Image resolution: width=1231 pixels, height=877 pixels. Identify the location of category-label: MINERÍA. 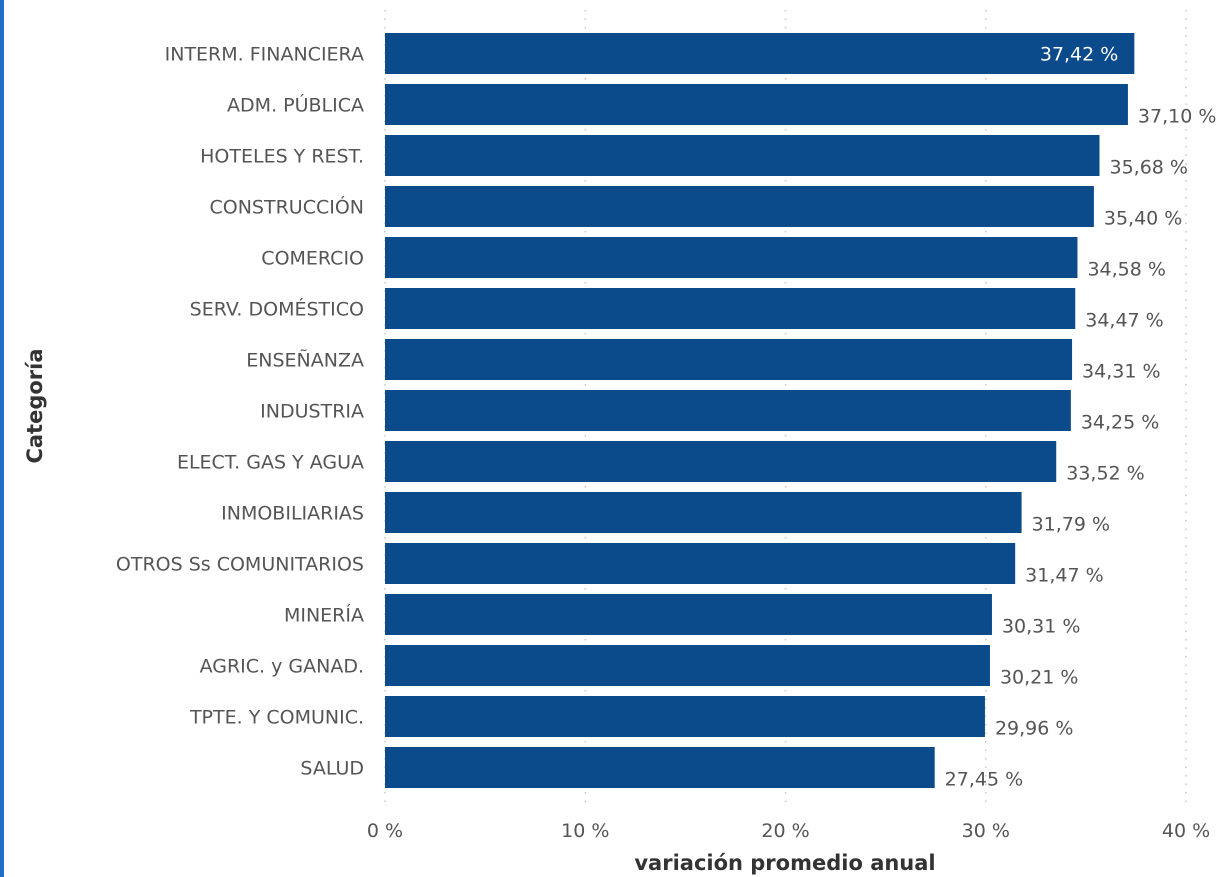
(324, 615).